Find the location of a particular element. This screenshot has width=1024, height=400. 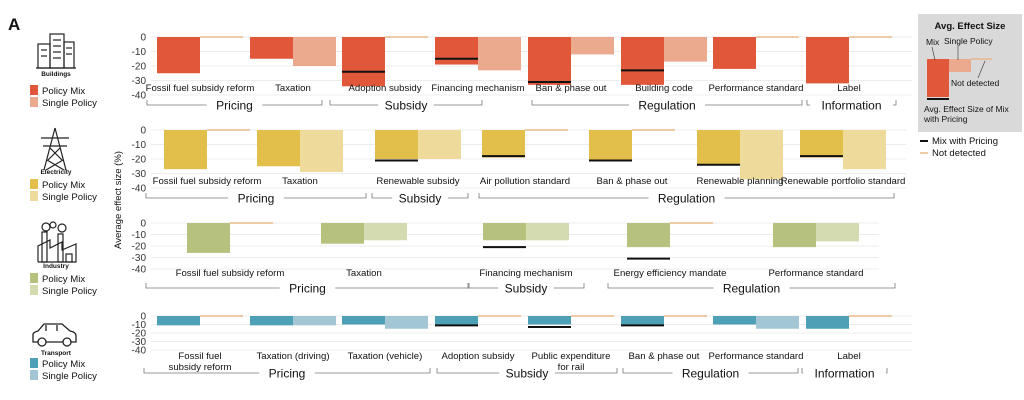

sector-label-transport: Transport is located at coordinates (56, 353).